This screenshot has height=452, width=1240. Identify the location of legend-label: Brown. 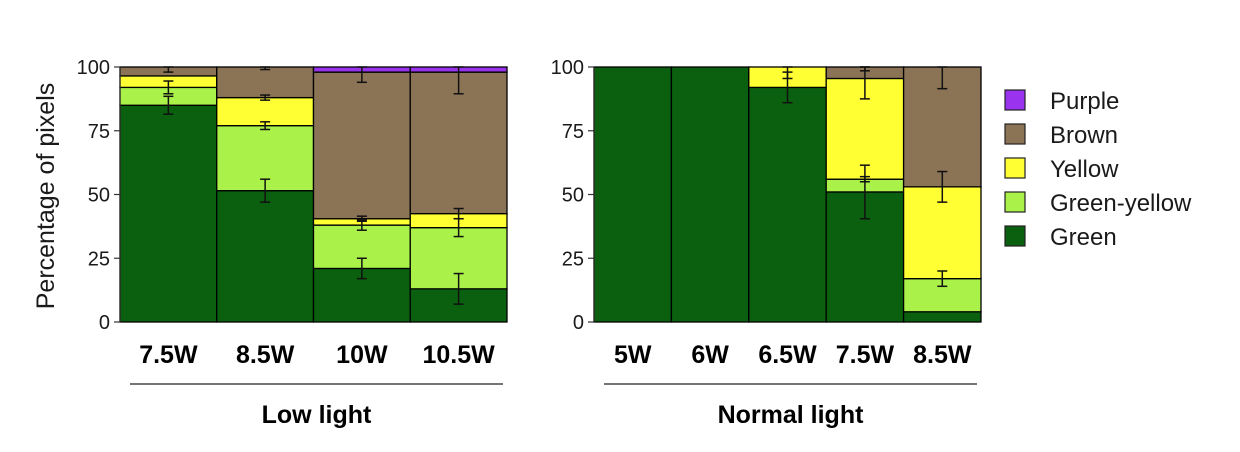
(1084, 135).